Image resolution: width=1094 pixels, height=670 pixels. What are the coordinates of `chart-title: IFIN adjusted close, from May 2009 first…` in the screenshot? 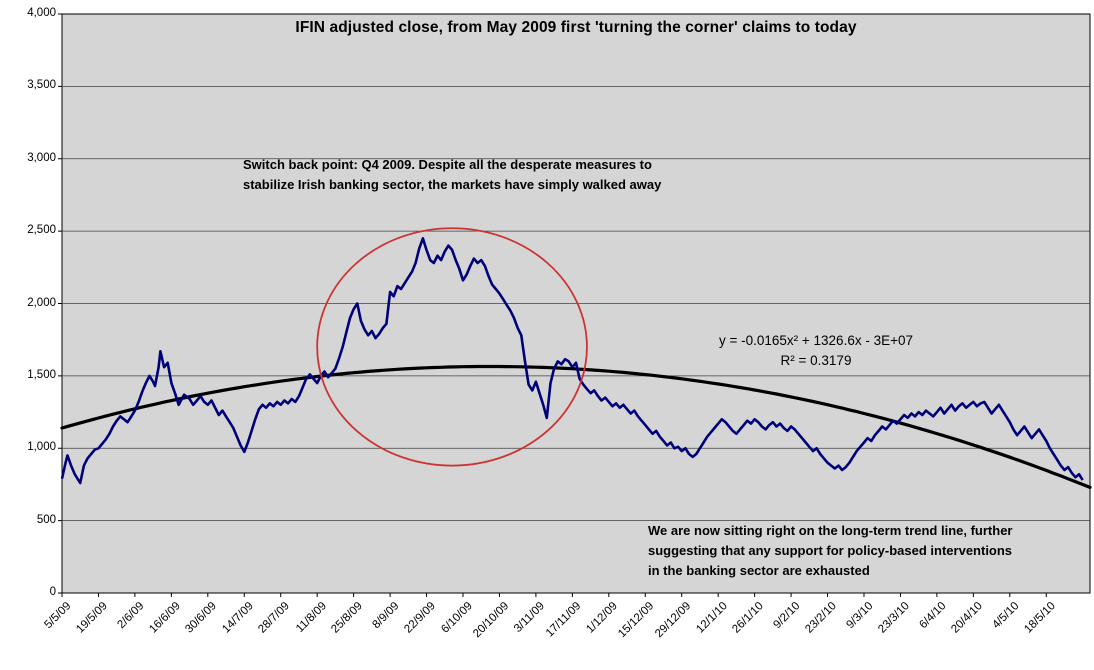 It's located at (576, 27).